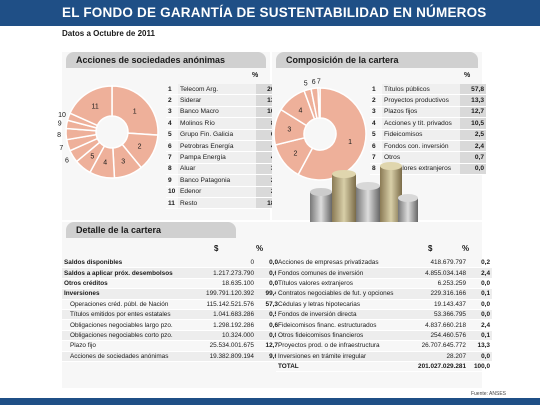  I want to click on detail-left-row: Otros créditos 18.635.100 0,0, so click(171, 284).